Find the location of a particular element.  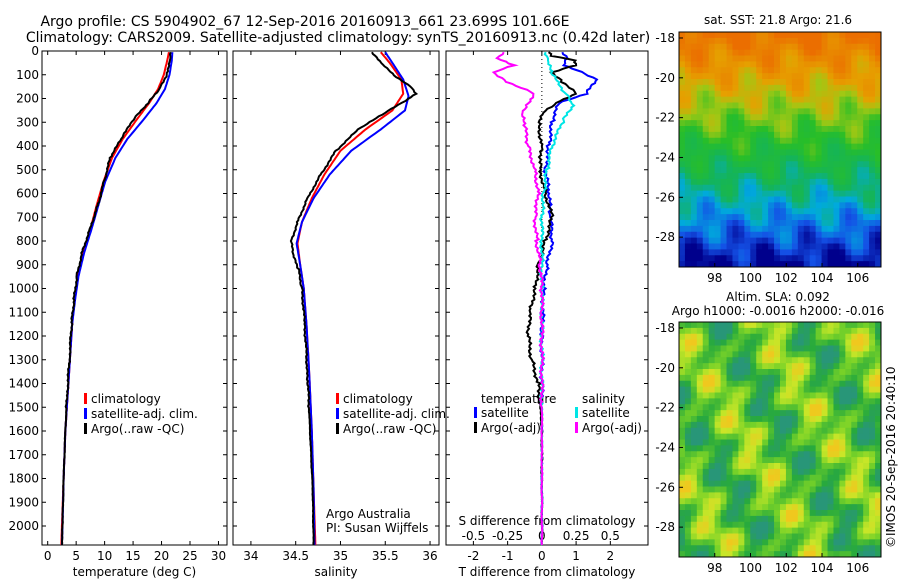

legend-label-argo: Argo(..raw -QC) is located at coordinates (137, 429).